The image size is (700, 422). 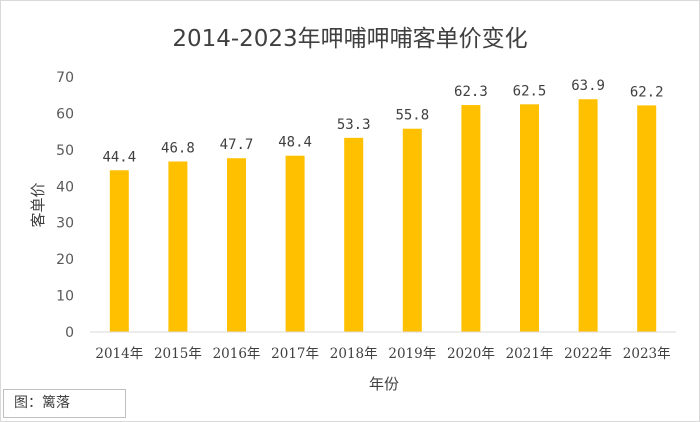 What do you see at coordinates (412, 116) in the screenshot?
I see `data-label: 55.8` at bounding box center [412, 116].